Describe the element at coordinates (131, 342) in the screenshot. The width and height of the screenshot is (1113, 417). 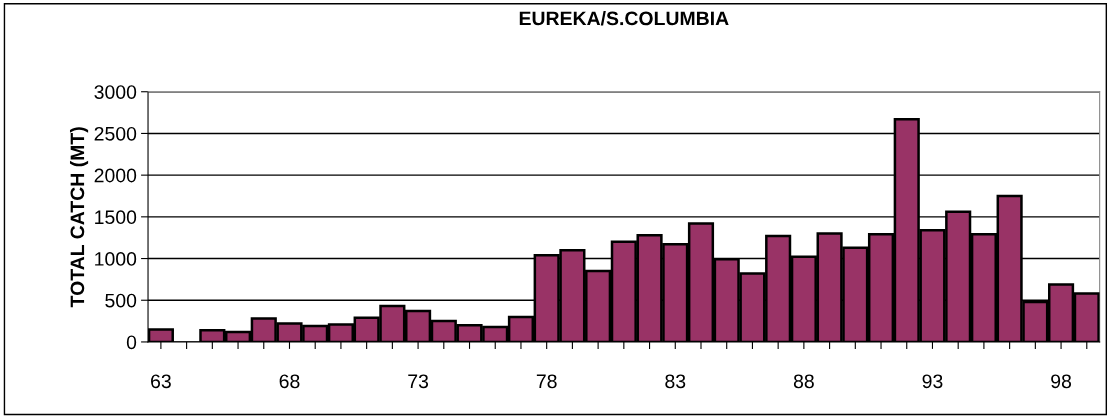
I see `y-tick-label: 0` at that location.